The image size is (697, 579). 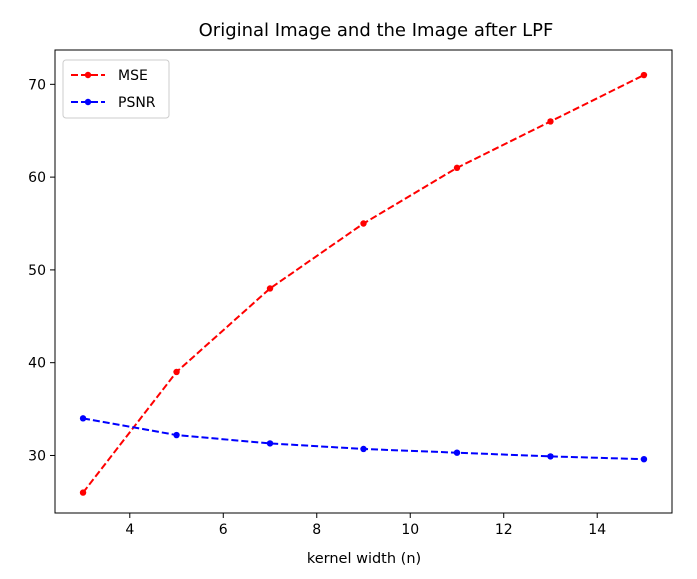 I want to click on x-tick-label: 4, so click(x=129, y=530).